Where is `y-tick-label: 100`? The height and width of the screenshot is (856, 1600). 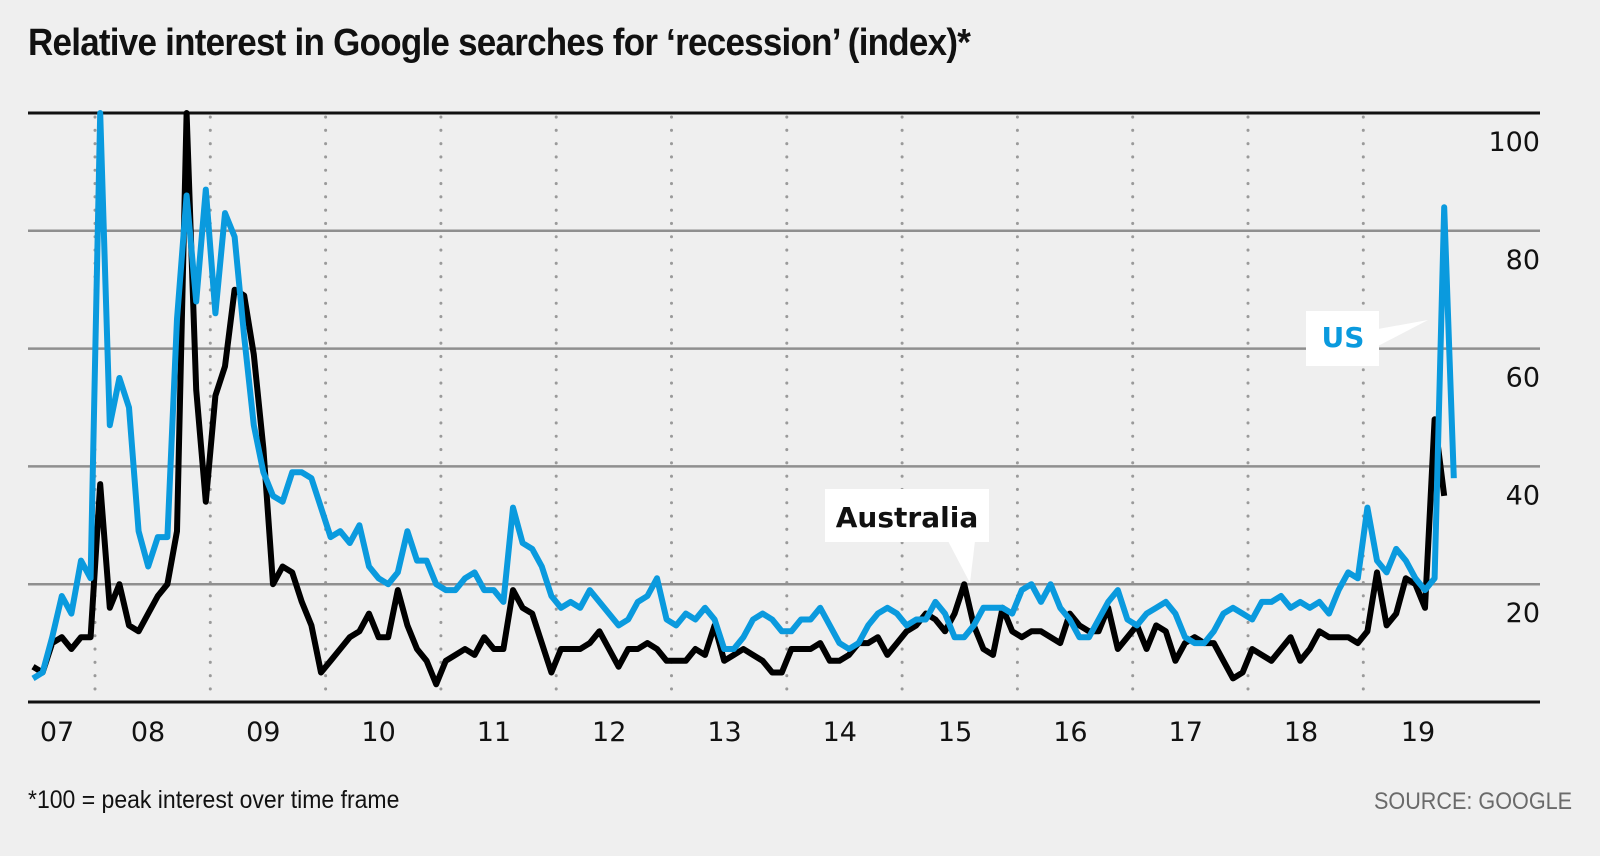
y-tick-label: 100 is located at coordinates (1514, 142).